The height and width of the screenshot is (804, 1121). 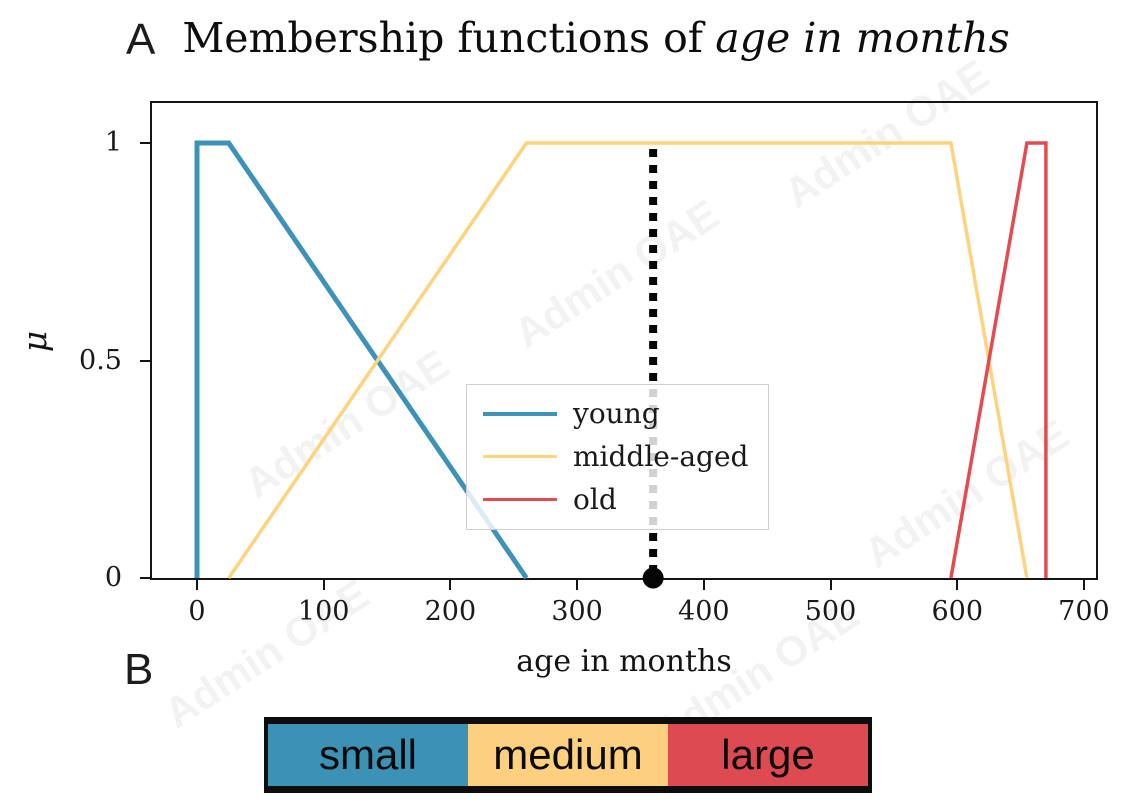 I want to click on x-tick-label: 500, so click(x=830, y=611).